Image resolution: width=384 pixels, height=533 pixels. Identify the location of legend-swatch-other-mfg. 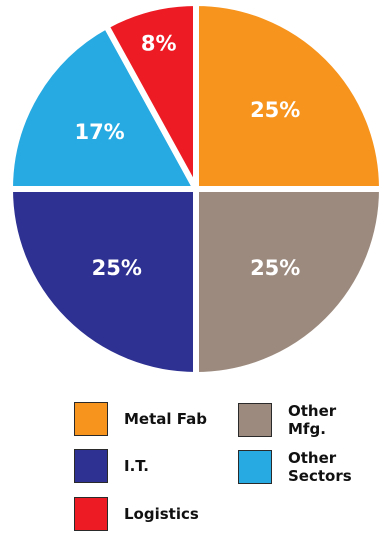
(255, 420).